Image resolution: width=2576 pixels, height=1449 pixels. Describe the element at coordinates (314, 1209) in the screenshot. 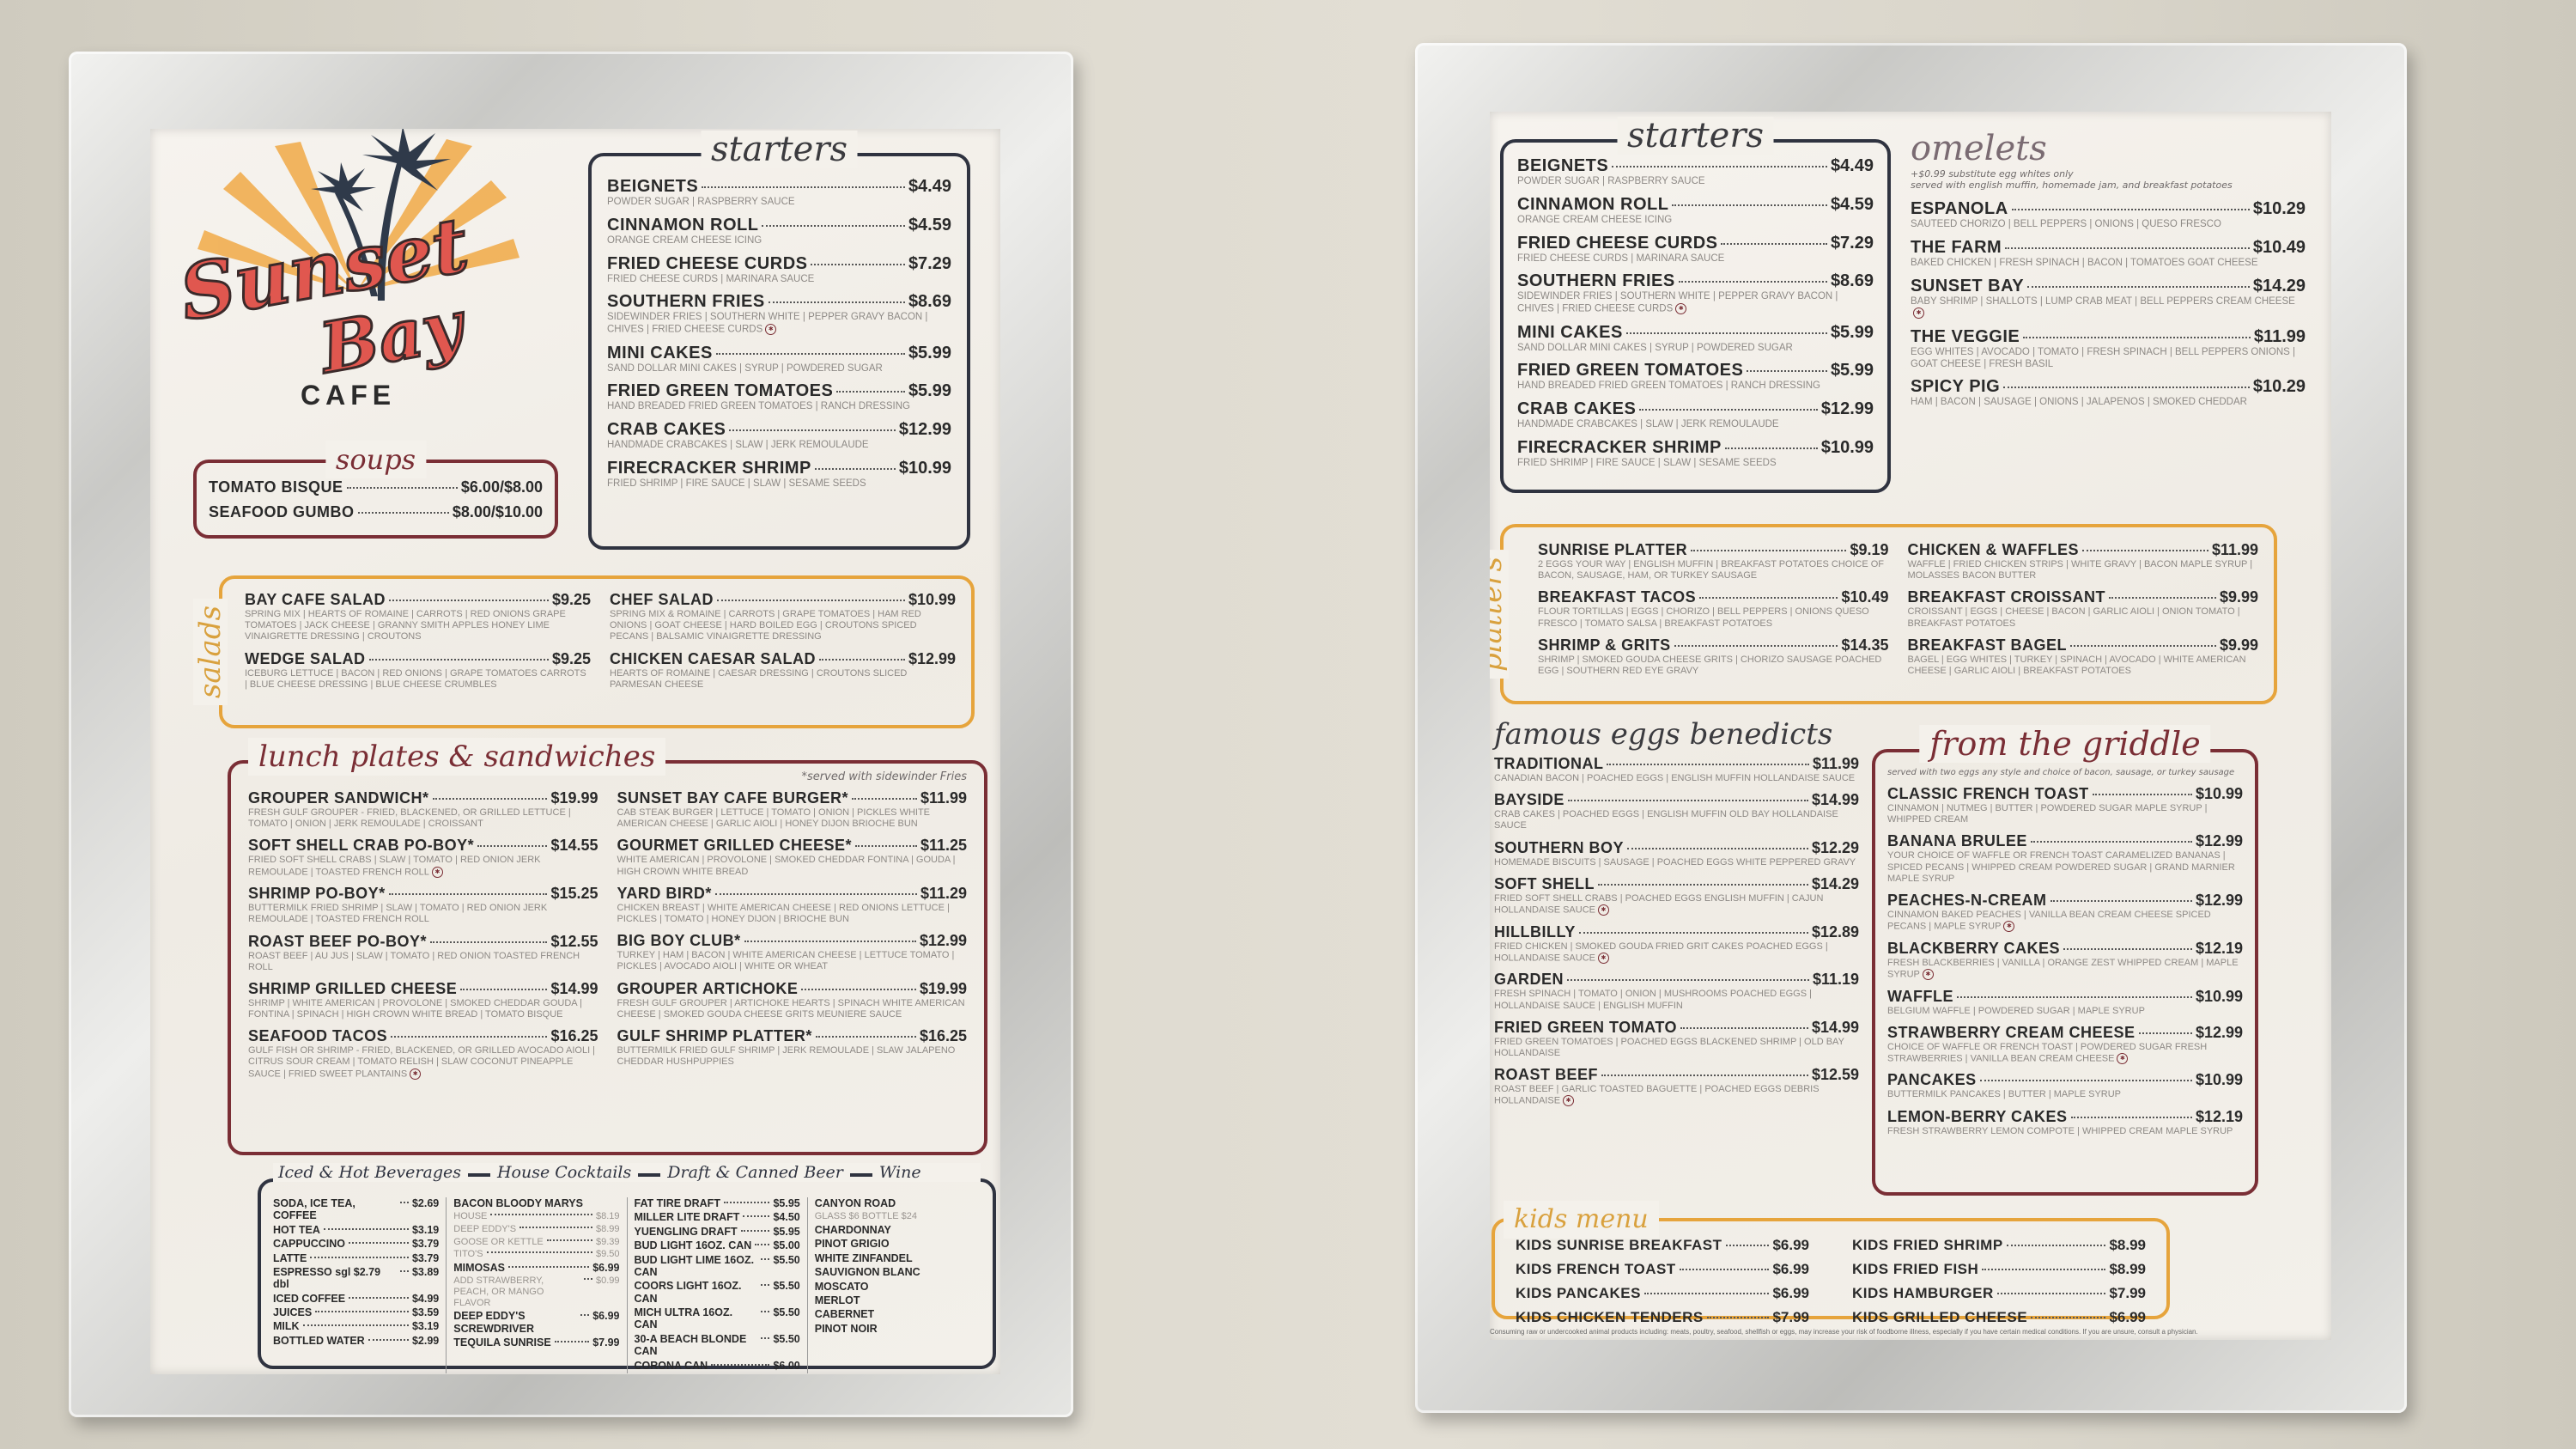

I see `item-name: SODA, ICE TEA, COFFEE` at that location.